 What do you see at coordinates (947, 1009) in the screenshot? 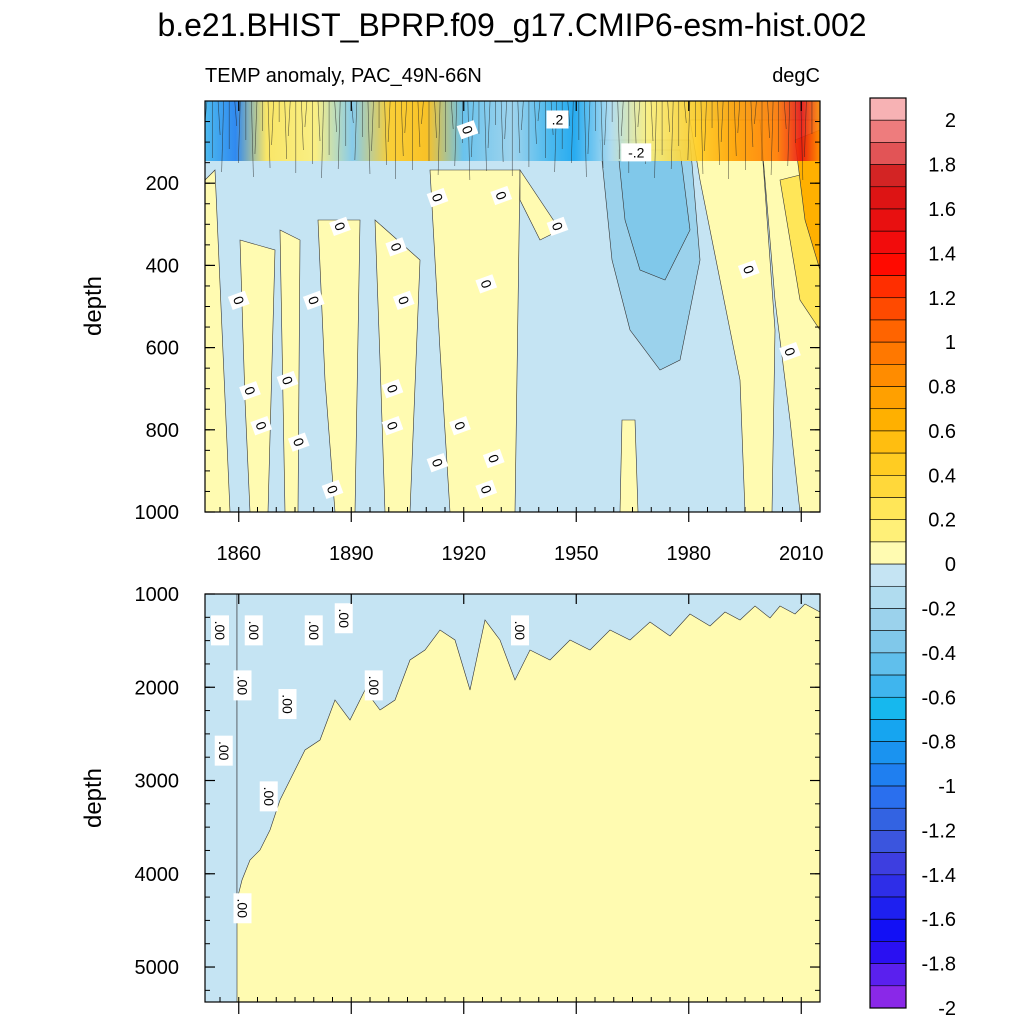
I see `colorbar-label: -2` at bounding box center [947, 1009].